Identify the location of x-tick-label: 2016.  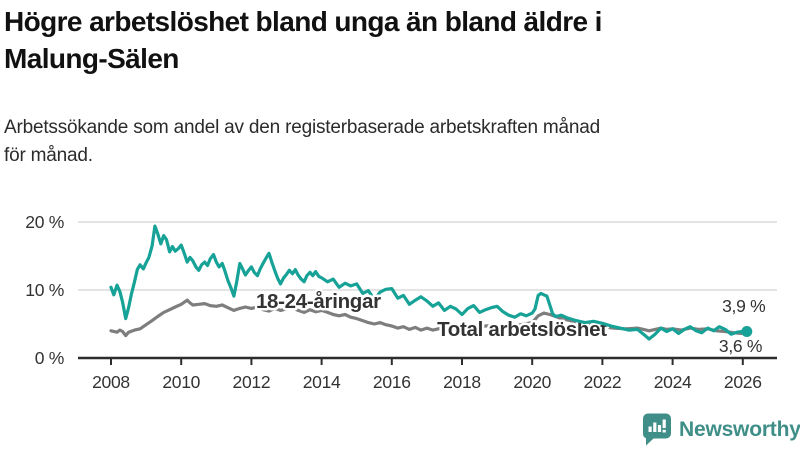
(392, 382).